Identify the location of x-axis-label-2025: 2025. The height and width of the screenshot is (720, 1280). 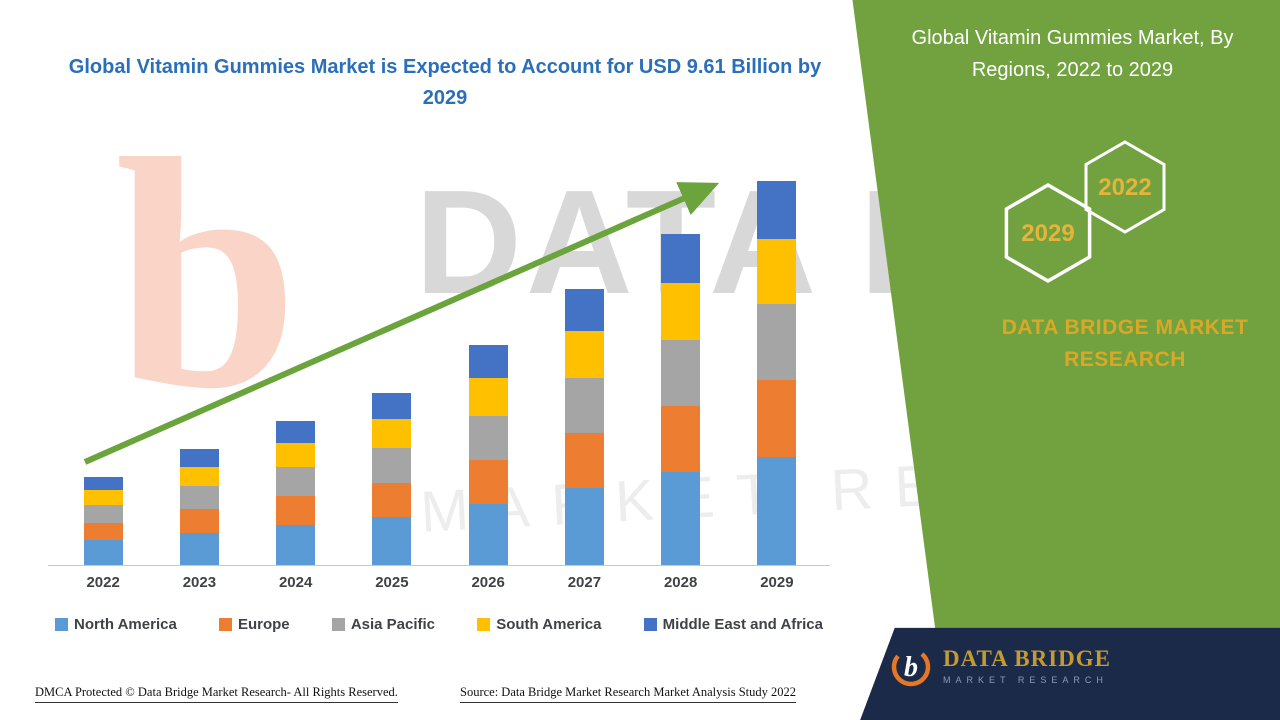
(392, 582).